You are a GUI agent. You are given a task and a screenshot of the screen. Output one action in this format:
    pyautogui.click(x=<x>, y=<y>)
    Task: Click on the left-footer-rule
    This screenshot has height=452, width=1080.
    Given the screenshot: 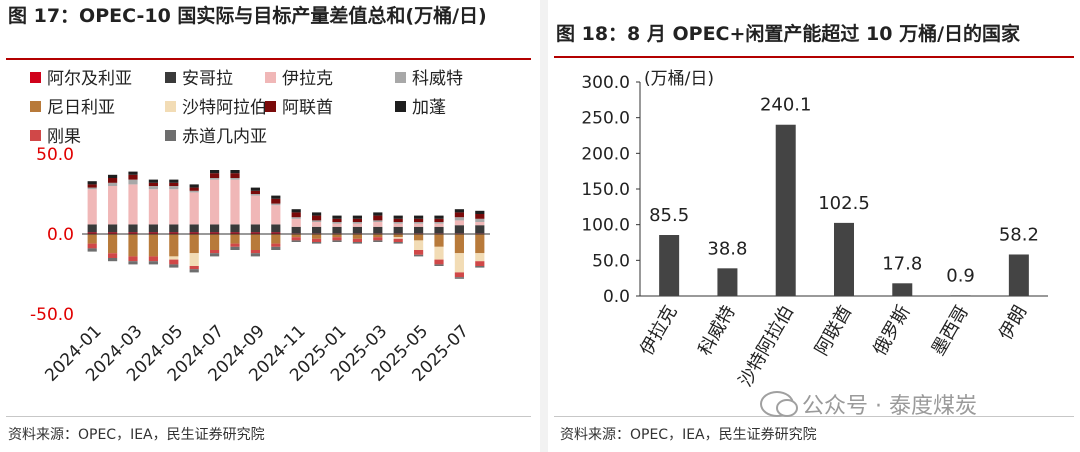 What is the action you would take?
    pyautogui.click(x=268, y=416)
    